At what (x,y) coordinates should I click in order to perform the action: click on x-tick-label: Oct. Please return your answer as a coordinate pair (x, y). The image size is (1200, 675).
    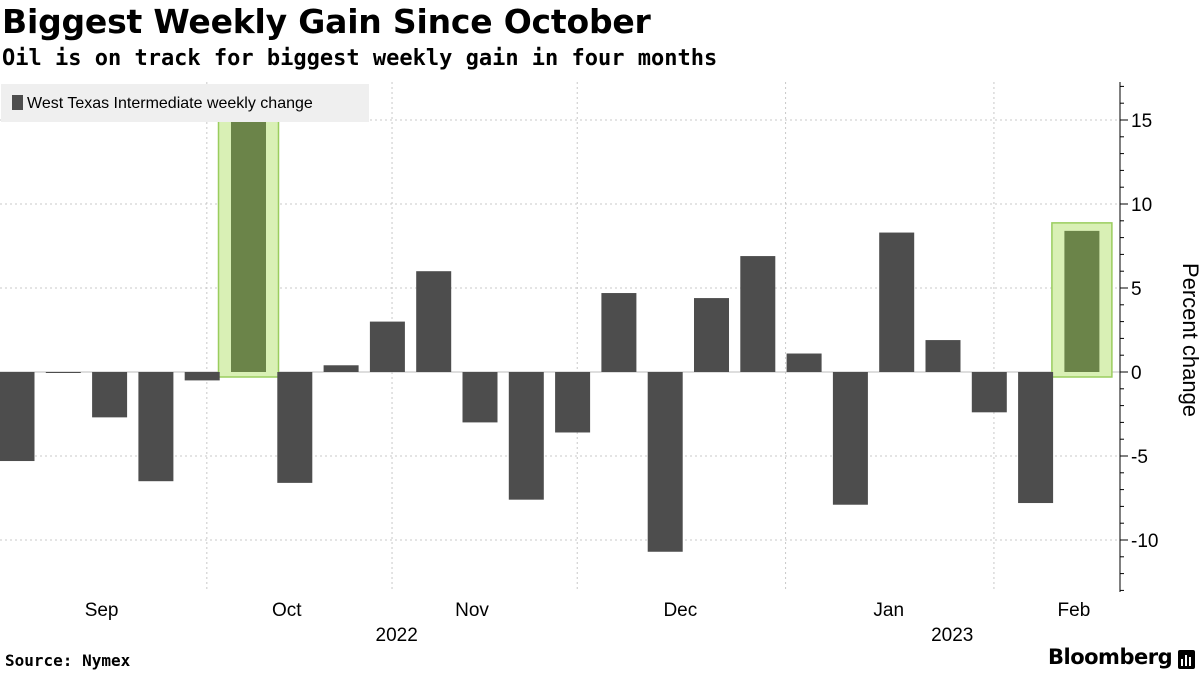
    Looking at the image, I should click on (287, 610).